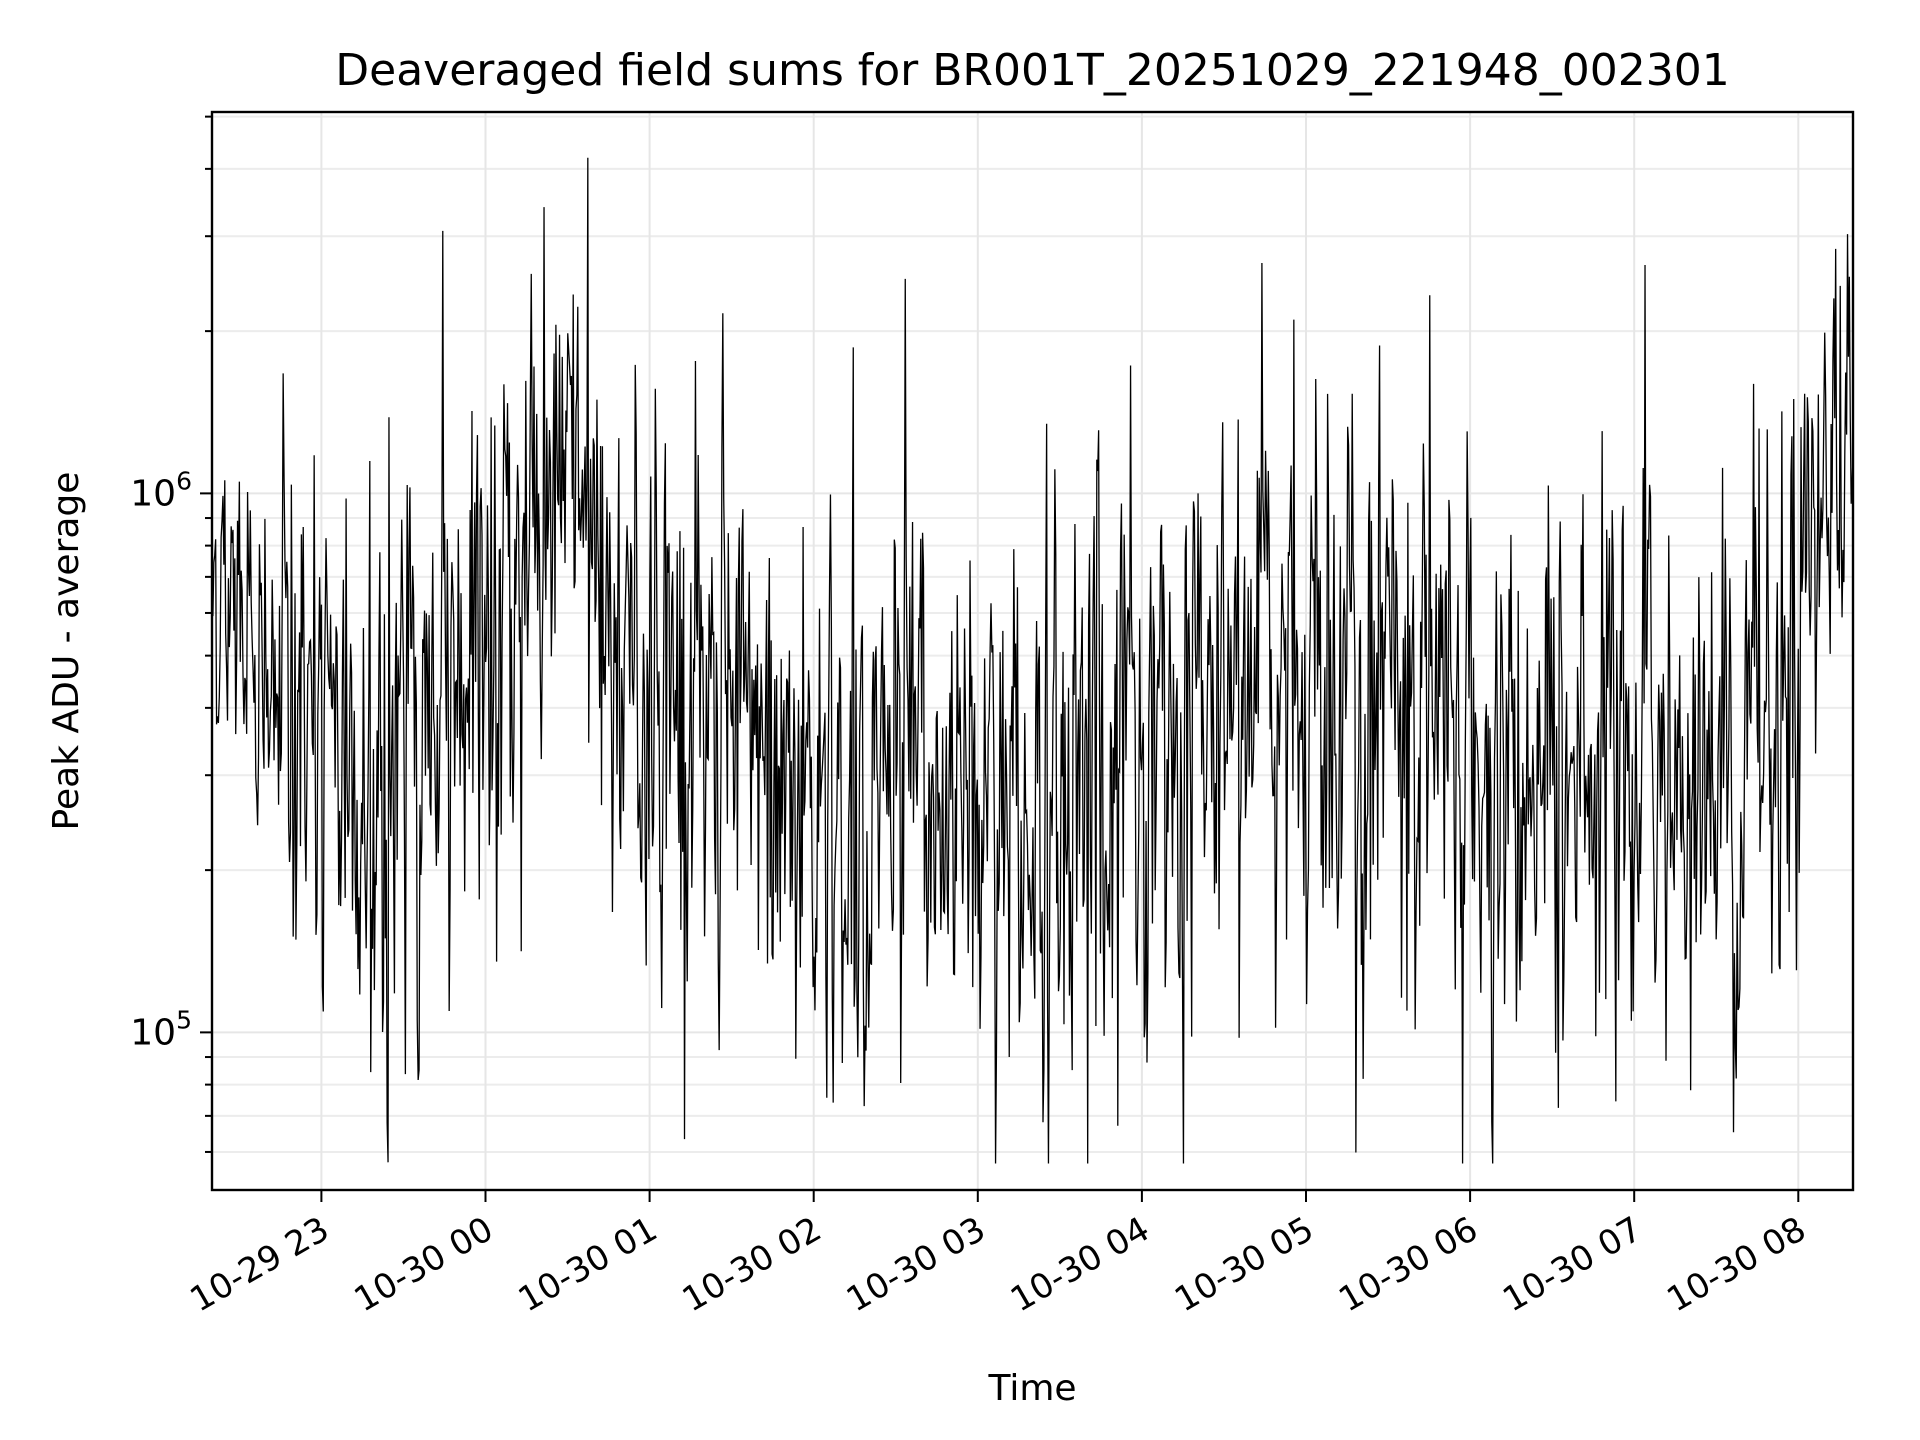 This screenshot has width=1920, height=1440. I want to click on x-tick-label: 10-30 05, so click(1244, 1264).